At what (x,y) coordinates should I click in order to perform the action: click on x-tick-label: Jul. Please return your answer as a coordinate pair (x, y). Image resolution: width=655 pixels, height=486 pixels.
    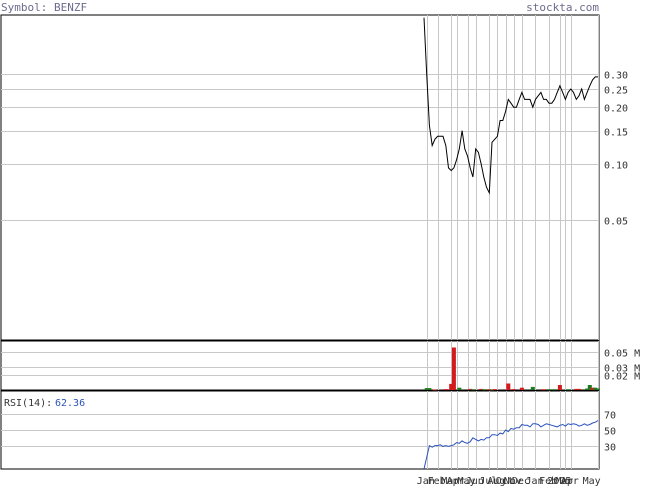
    Looking at the image, I should click on (488, 481).